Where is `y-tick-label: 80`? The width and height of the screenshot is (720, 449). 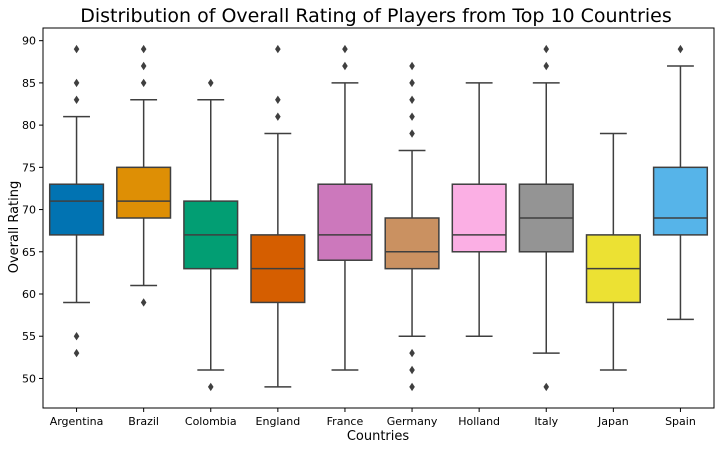
y-tick-label: 80 is located at coordinates (29, 125).